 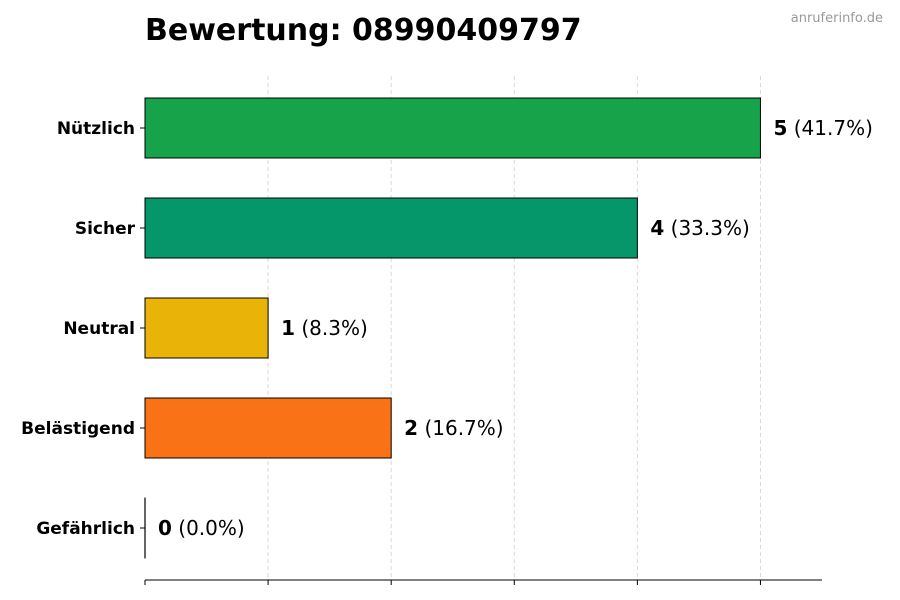 What do you see at coordinates (363, 30) in the screenshot?
I see `chart-title: Bewertung: 08990409797` at bounding box center [363, 30].